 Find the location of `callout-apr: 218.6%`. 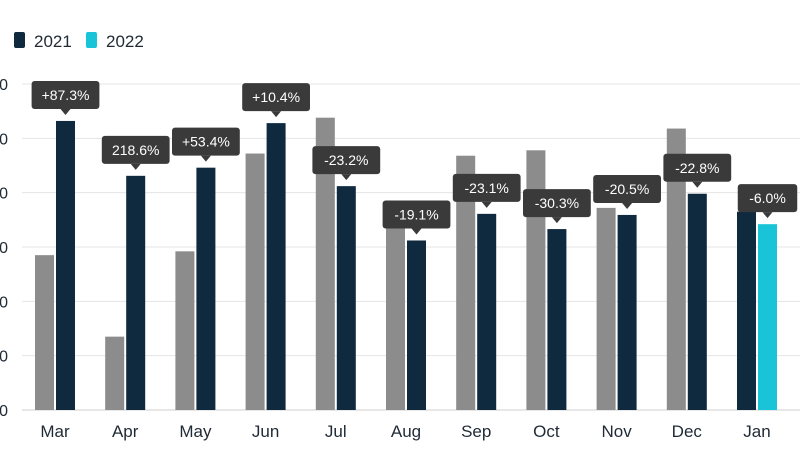

callout-apr: 218.6% is located at coordinates (135, 152).